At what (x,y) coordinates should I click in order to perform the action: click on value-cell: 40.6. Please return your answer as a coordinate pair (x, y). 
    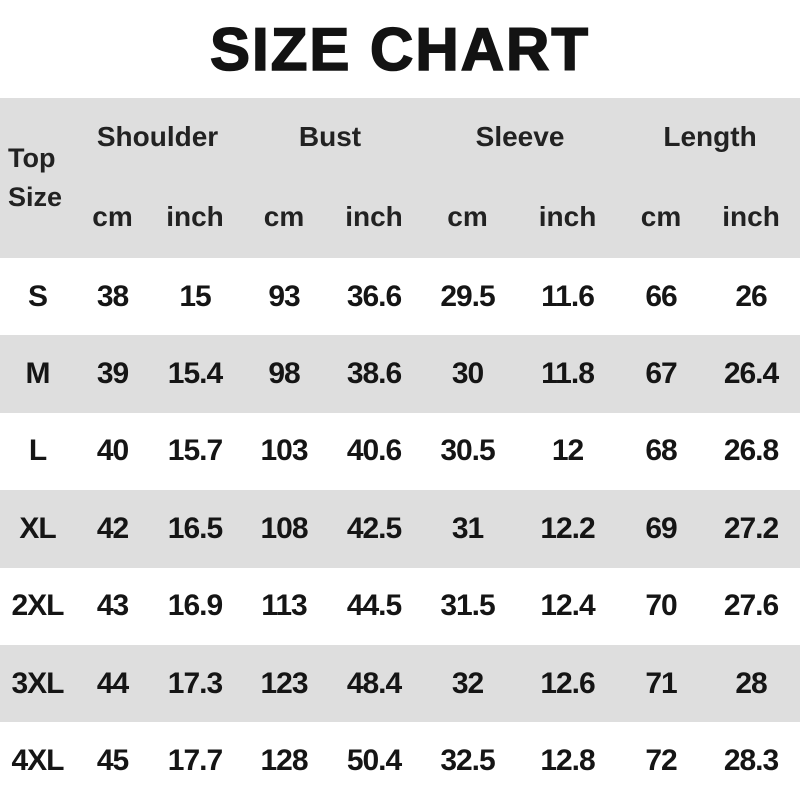
    Looking at the image, I should click on (374, 451).